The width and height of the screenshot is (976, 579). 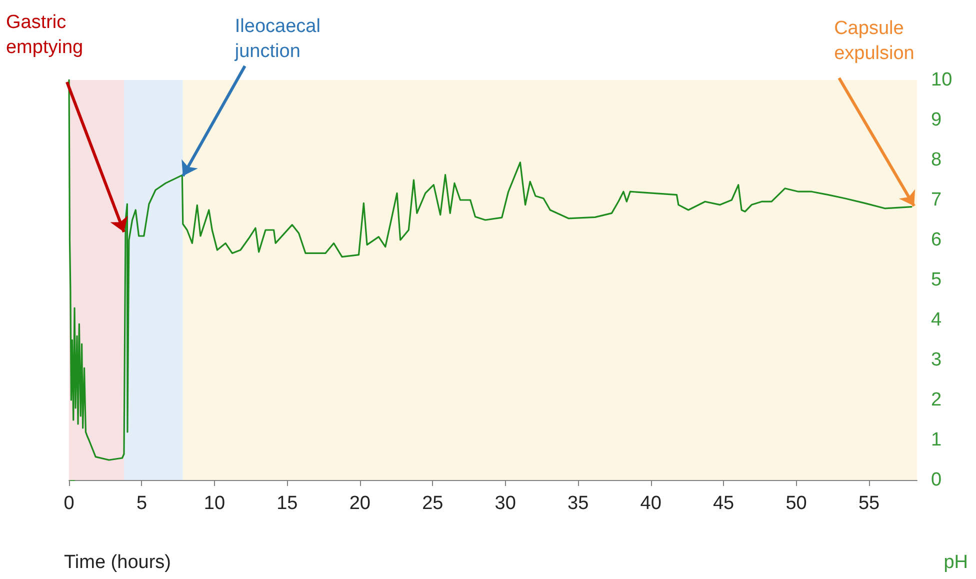 I want to click on x-tick-label: 45, so click(x=723, y=503).